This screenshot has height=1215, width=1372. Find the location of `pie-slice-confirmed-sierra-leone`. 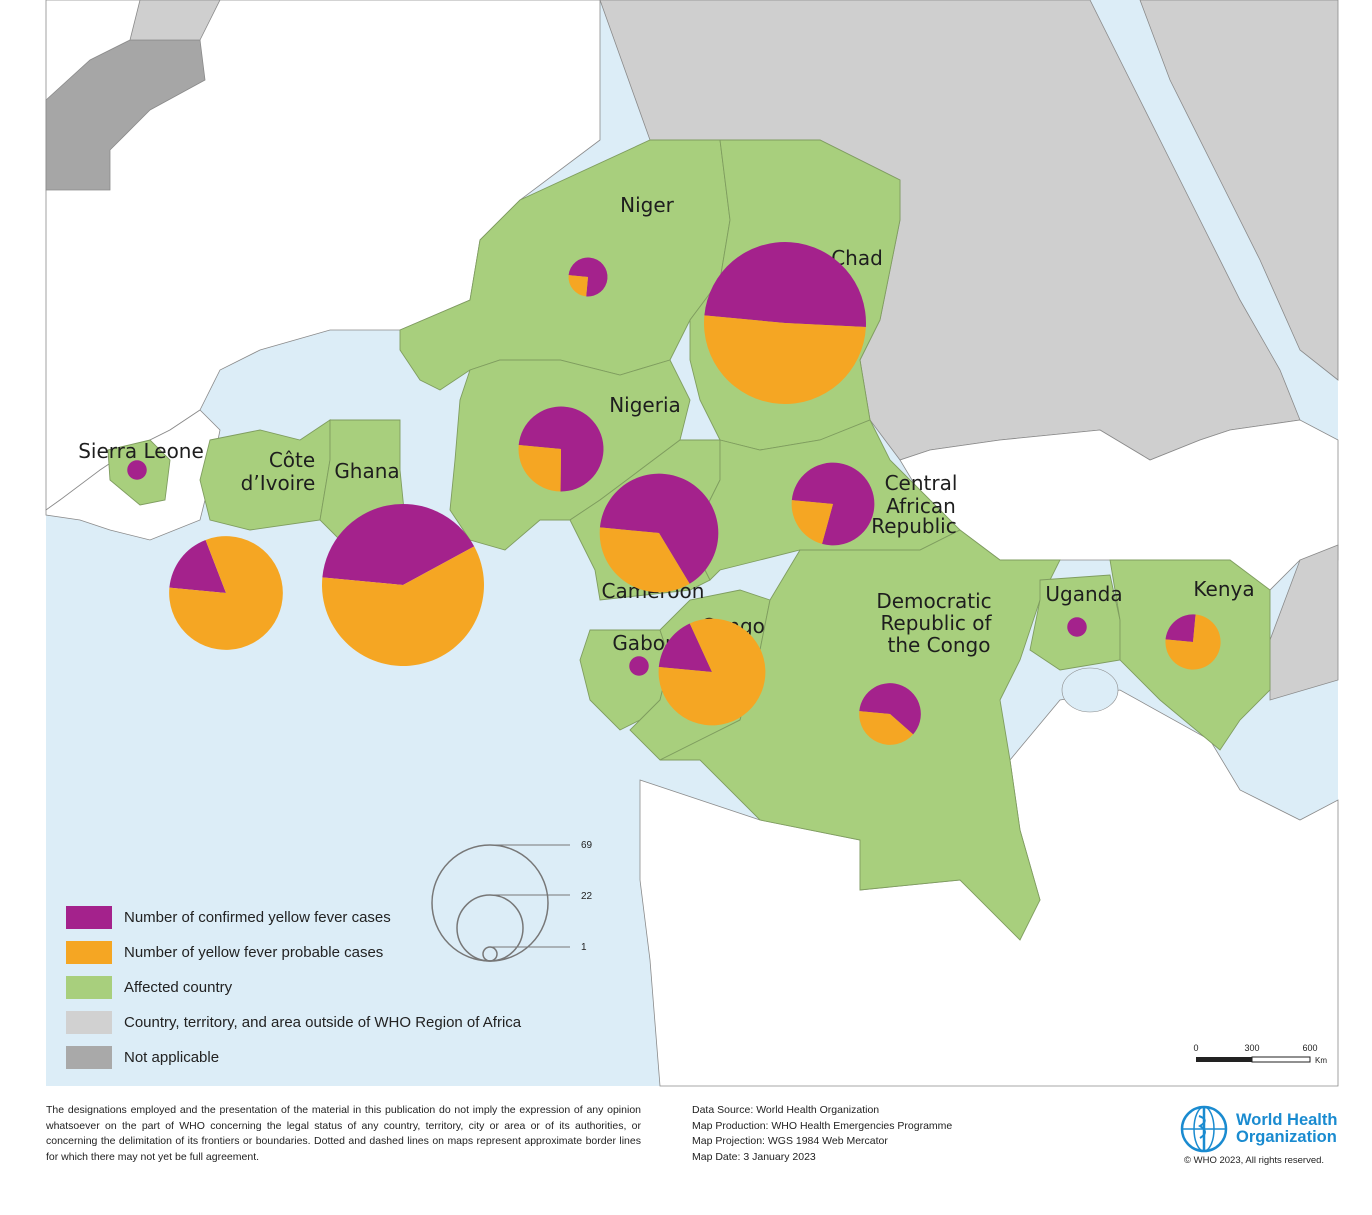

pie-slice-confirmed-sierra-leone is located at coordinates (137, 470).